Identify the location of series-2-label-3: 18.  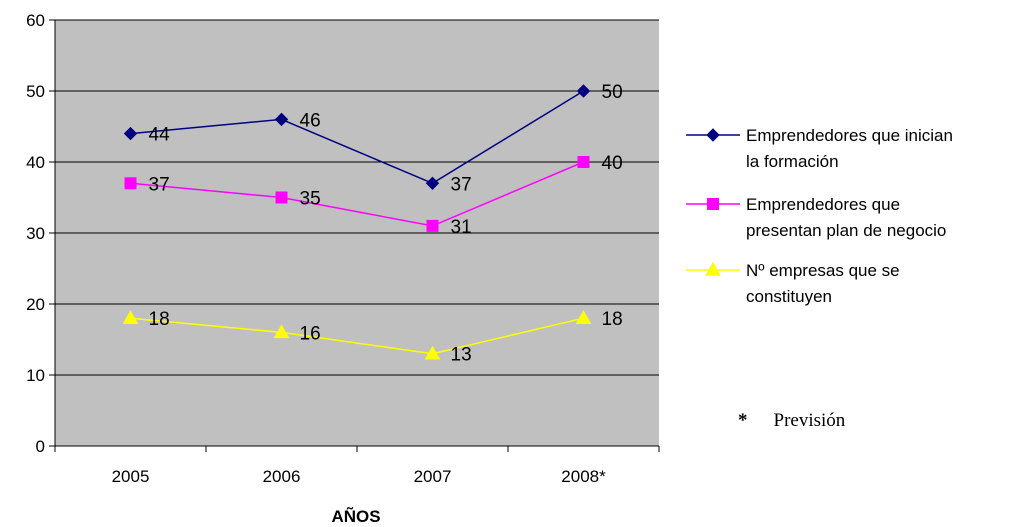
(612, 319).